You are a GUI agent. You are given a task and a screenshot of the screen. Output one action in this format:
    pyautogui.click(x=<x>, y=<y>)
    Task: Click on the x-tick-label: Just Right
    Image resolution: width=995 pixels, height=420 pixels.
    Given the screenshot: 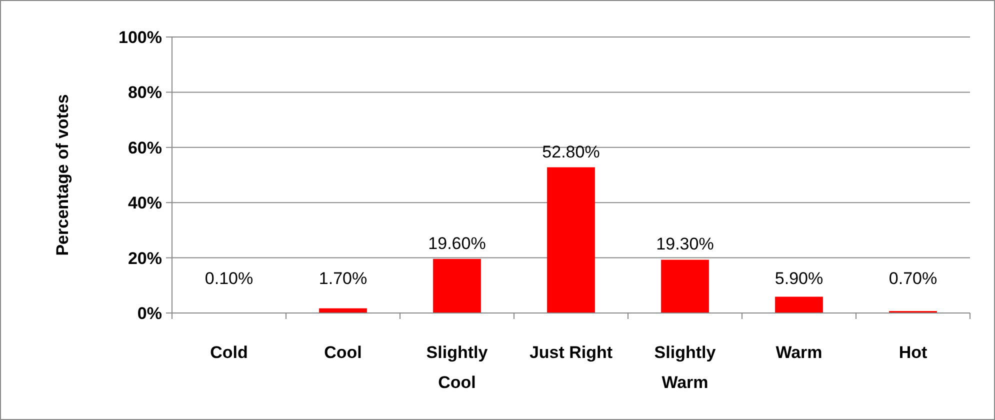 What is the action you would take?
    pyautogui.click(x=571, y=352)
    